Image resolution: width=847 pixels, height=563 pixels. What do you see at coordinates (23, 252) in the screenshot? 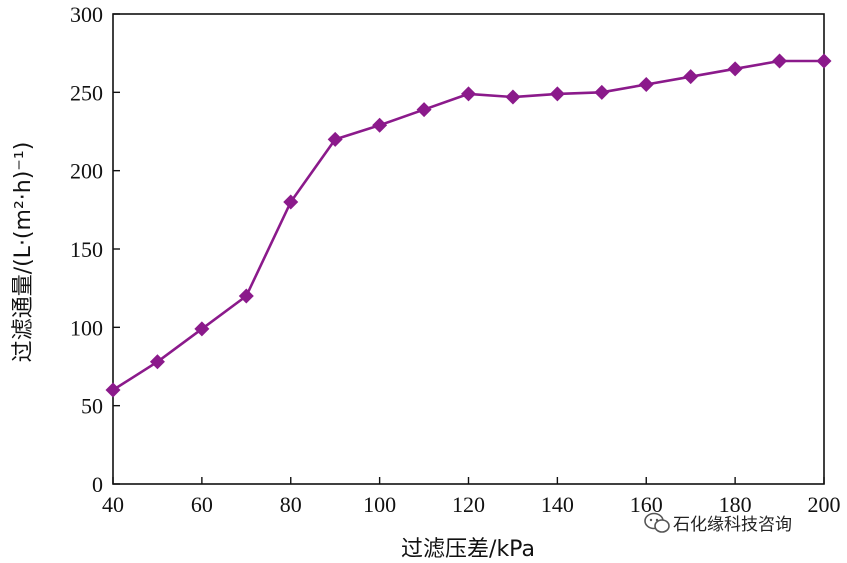
I see `y-axis-title: 过滤通量/(L·(m²·h)⁻¹)` at bounding box center [23, 252].